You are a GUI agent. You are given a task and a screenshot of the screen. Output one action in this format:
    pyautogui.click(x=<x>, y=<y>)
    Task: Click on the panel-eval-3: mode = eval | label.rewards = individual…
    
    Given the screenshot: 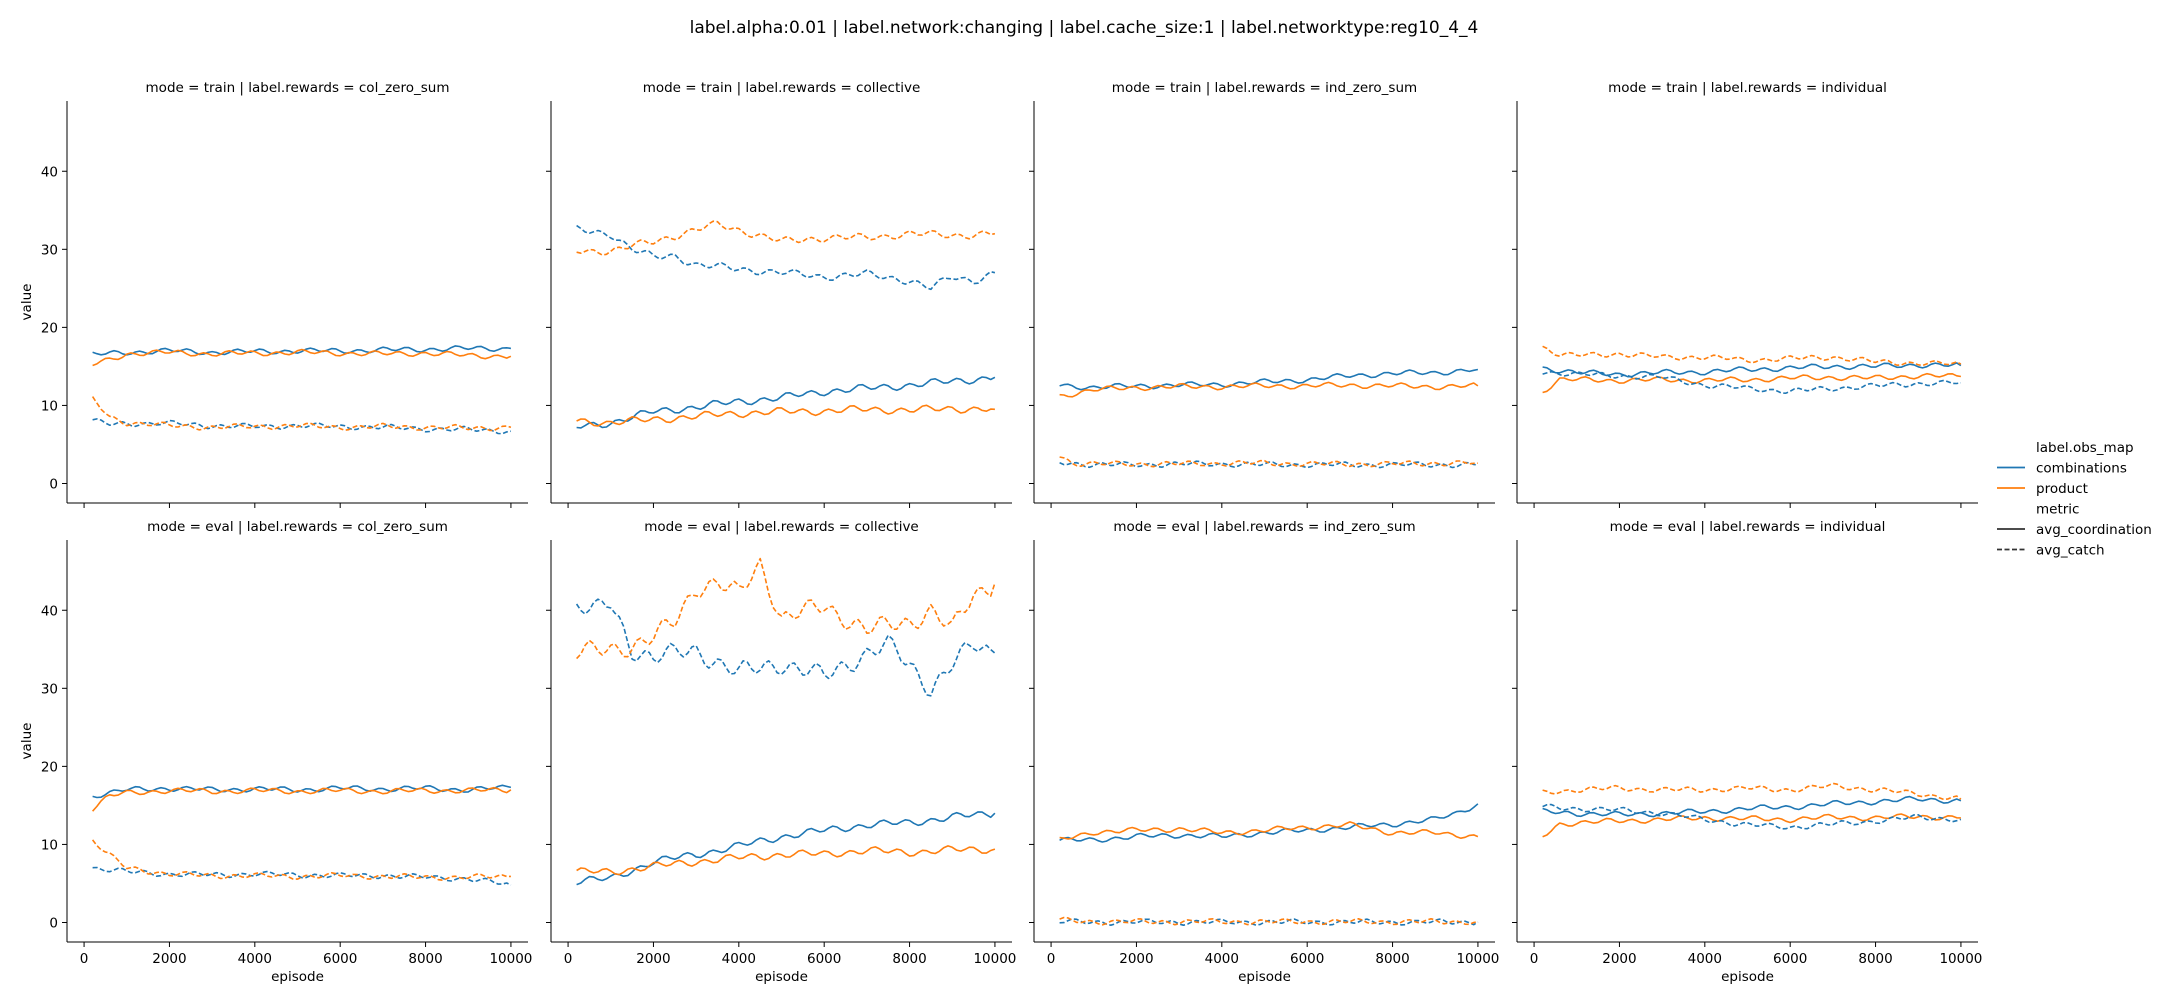 What is the action you would take?
    pyautogui.click(x=1747, y=752)
    